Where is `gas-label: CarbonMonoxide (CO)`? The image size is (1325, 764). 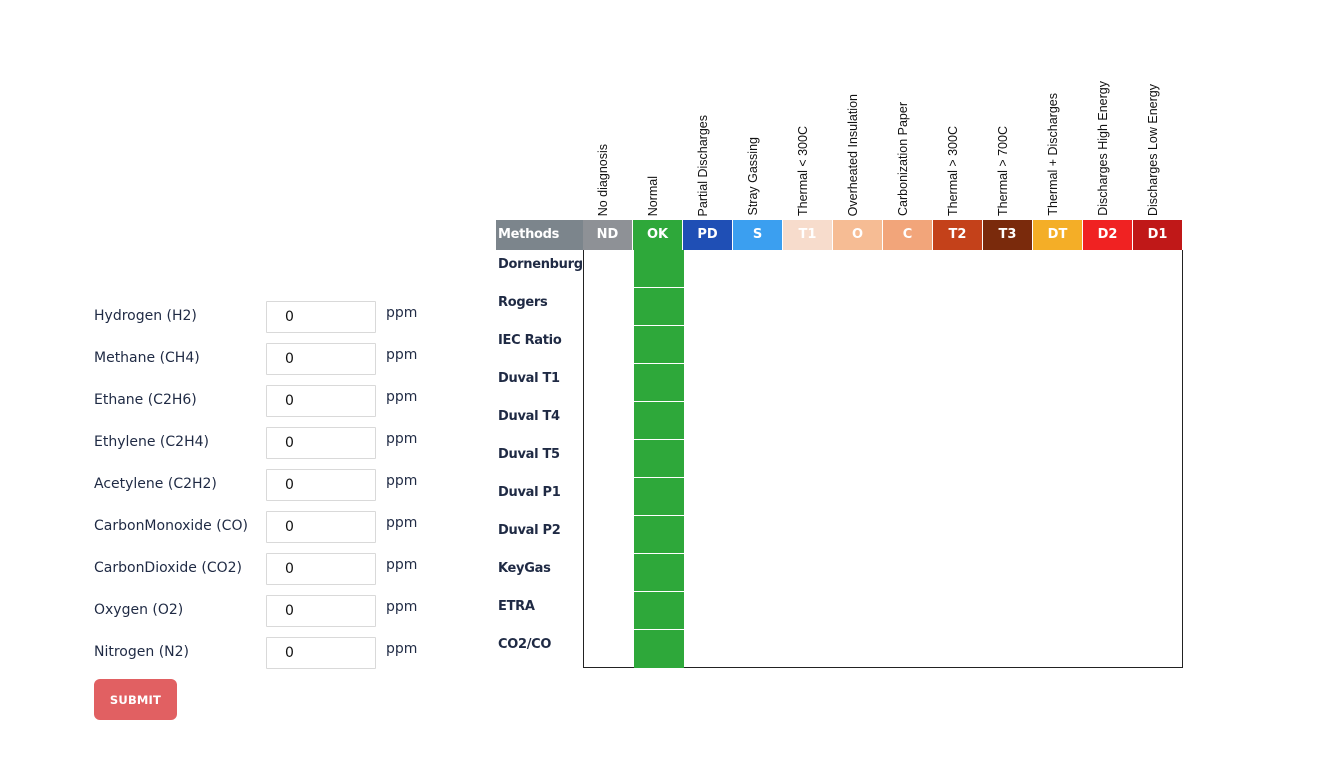
gas-label: CarbonMonoxide (CO) is located at coordinates (171, 526).